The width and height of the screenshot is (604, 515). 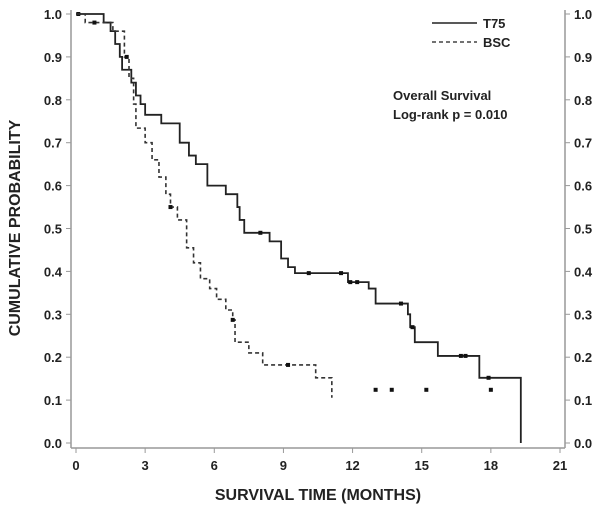 I want to click on x-tick-label: 9, so click(x=283, y=465).